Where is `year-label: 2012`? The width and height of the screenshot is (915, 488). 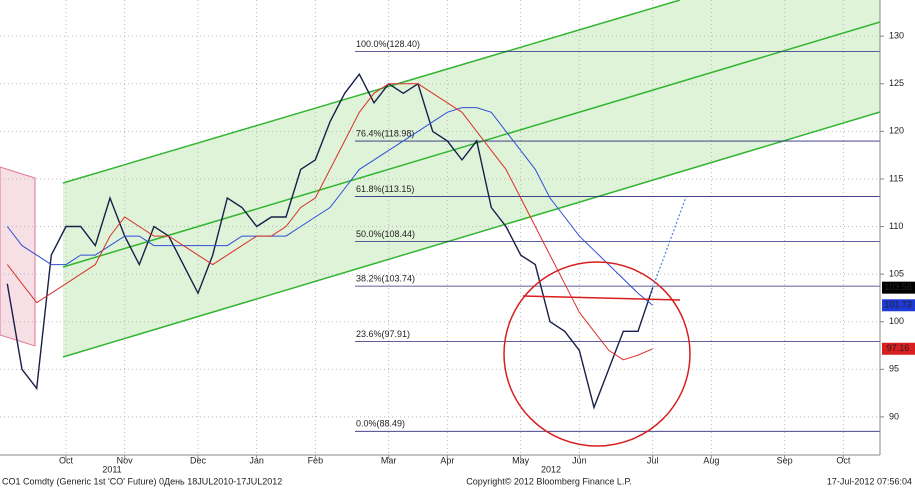
year-label: 2012 is located at coordinates (551, 469).